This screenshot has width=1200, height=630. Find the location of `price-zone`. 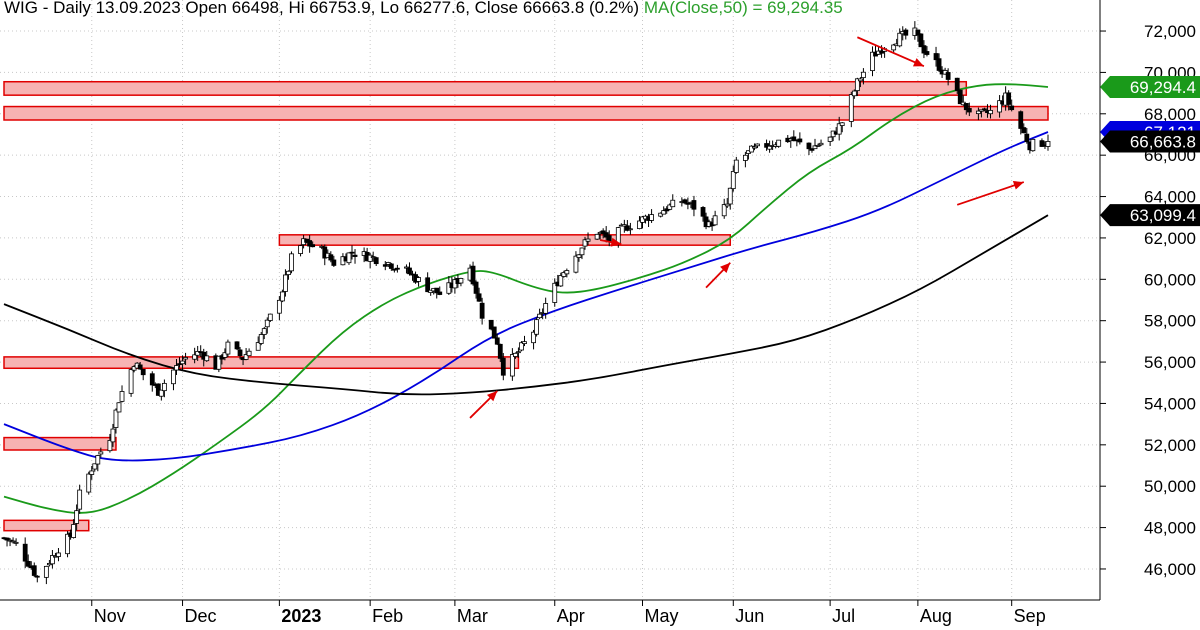

price-zone is located at coordinates (485, 88).